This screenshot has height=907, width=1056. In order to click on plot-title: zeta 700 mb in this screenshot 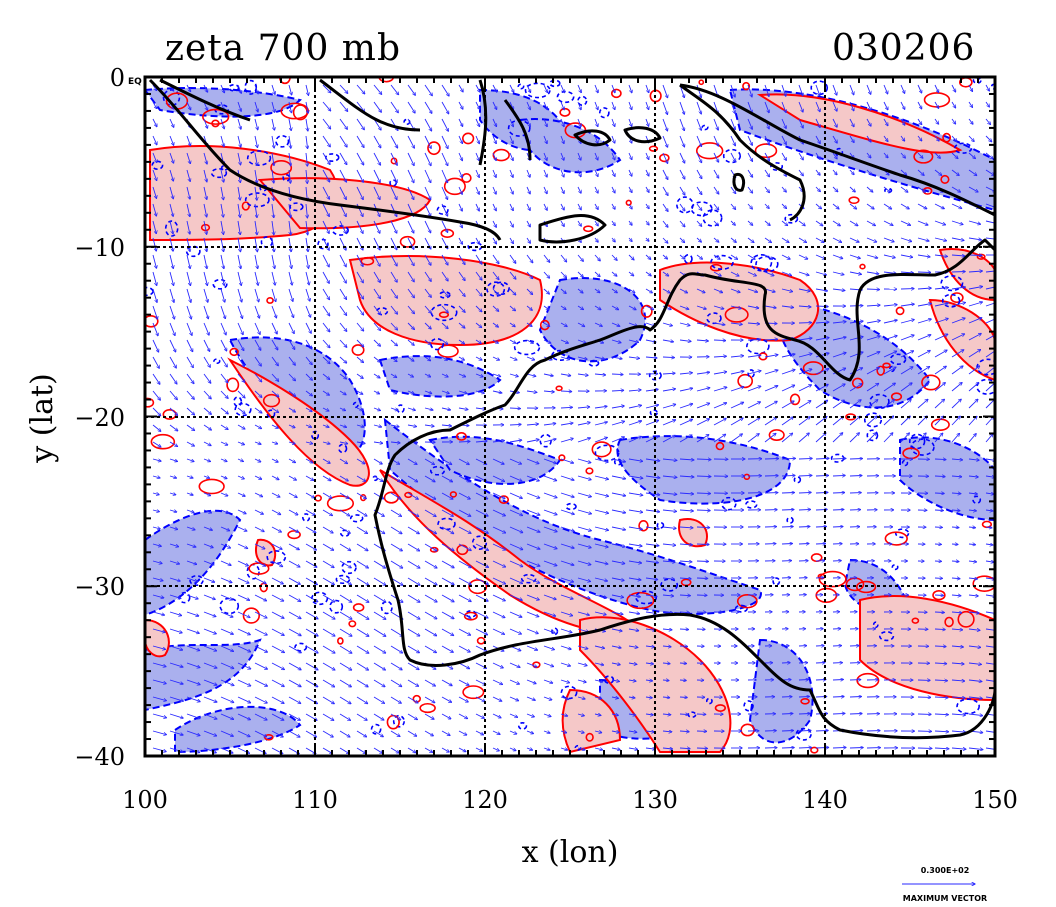, I will do `click(283, 48)`.